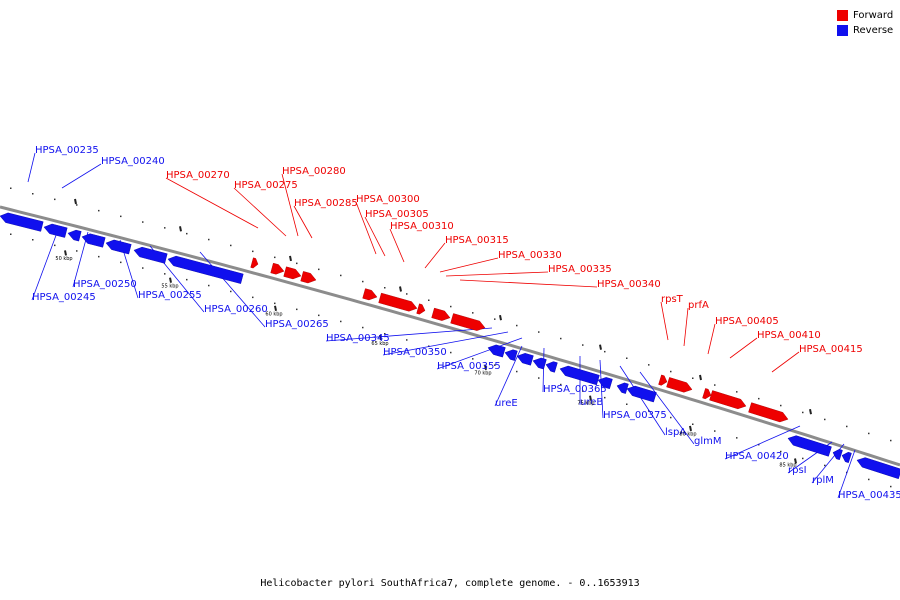 The height and width of the screenshot is (600, 900). I want to click on reverse-gene-label: HPSA_00240, so click(133, 161).